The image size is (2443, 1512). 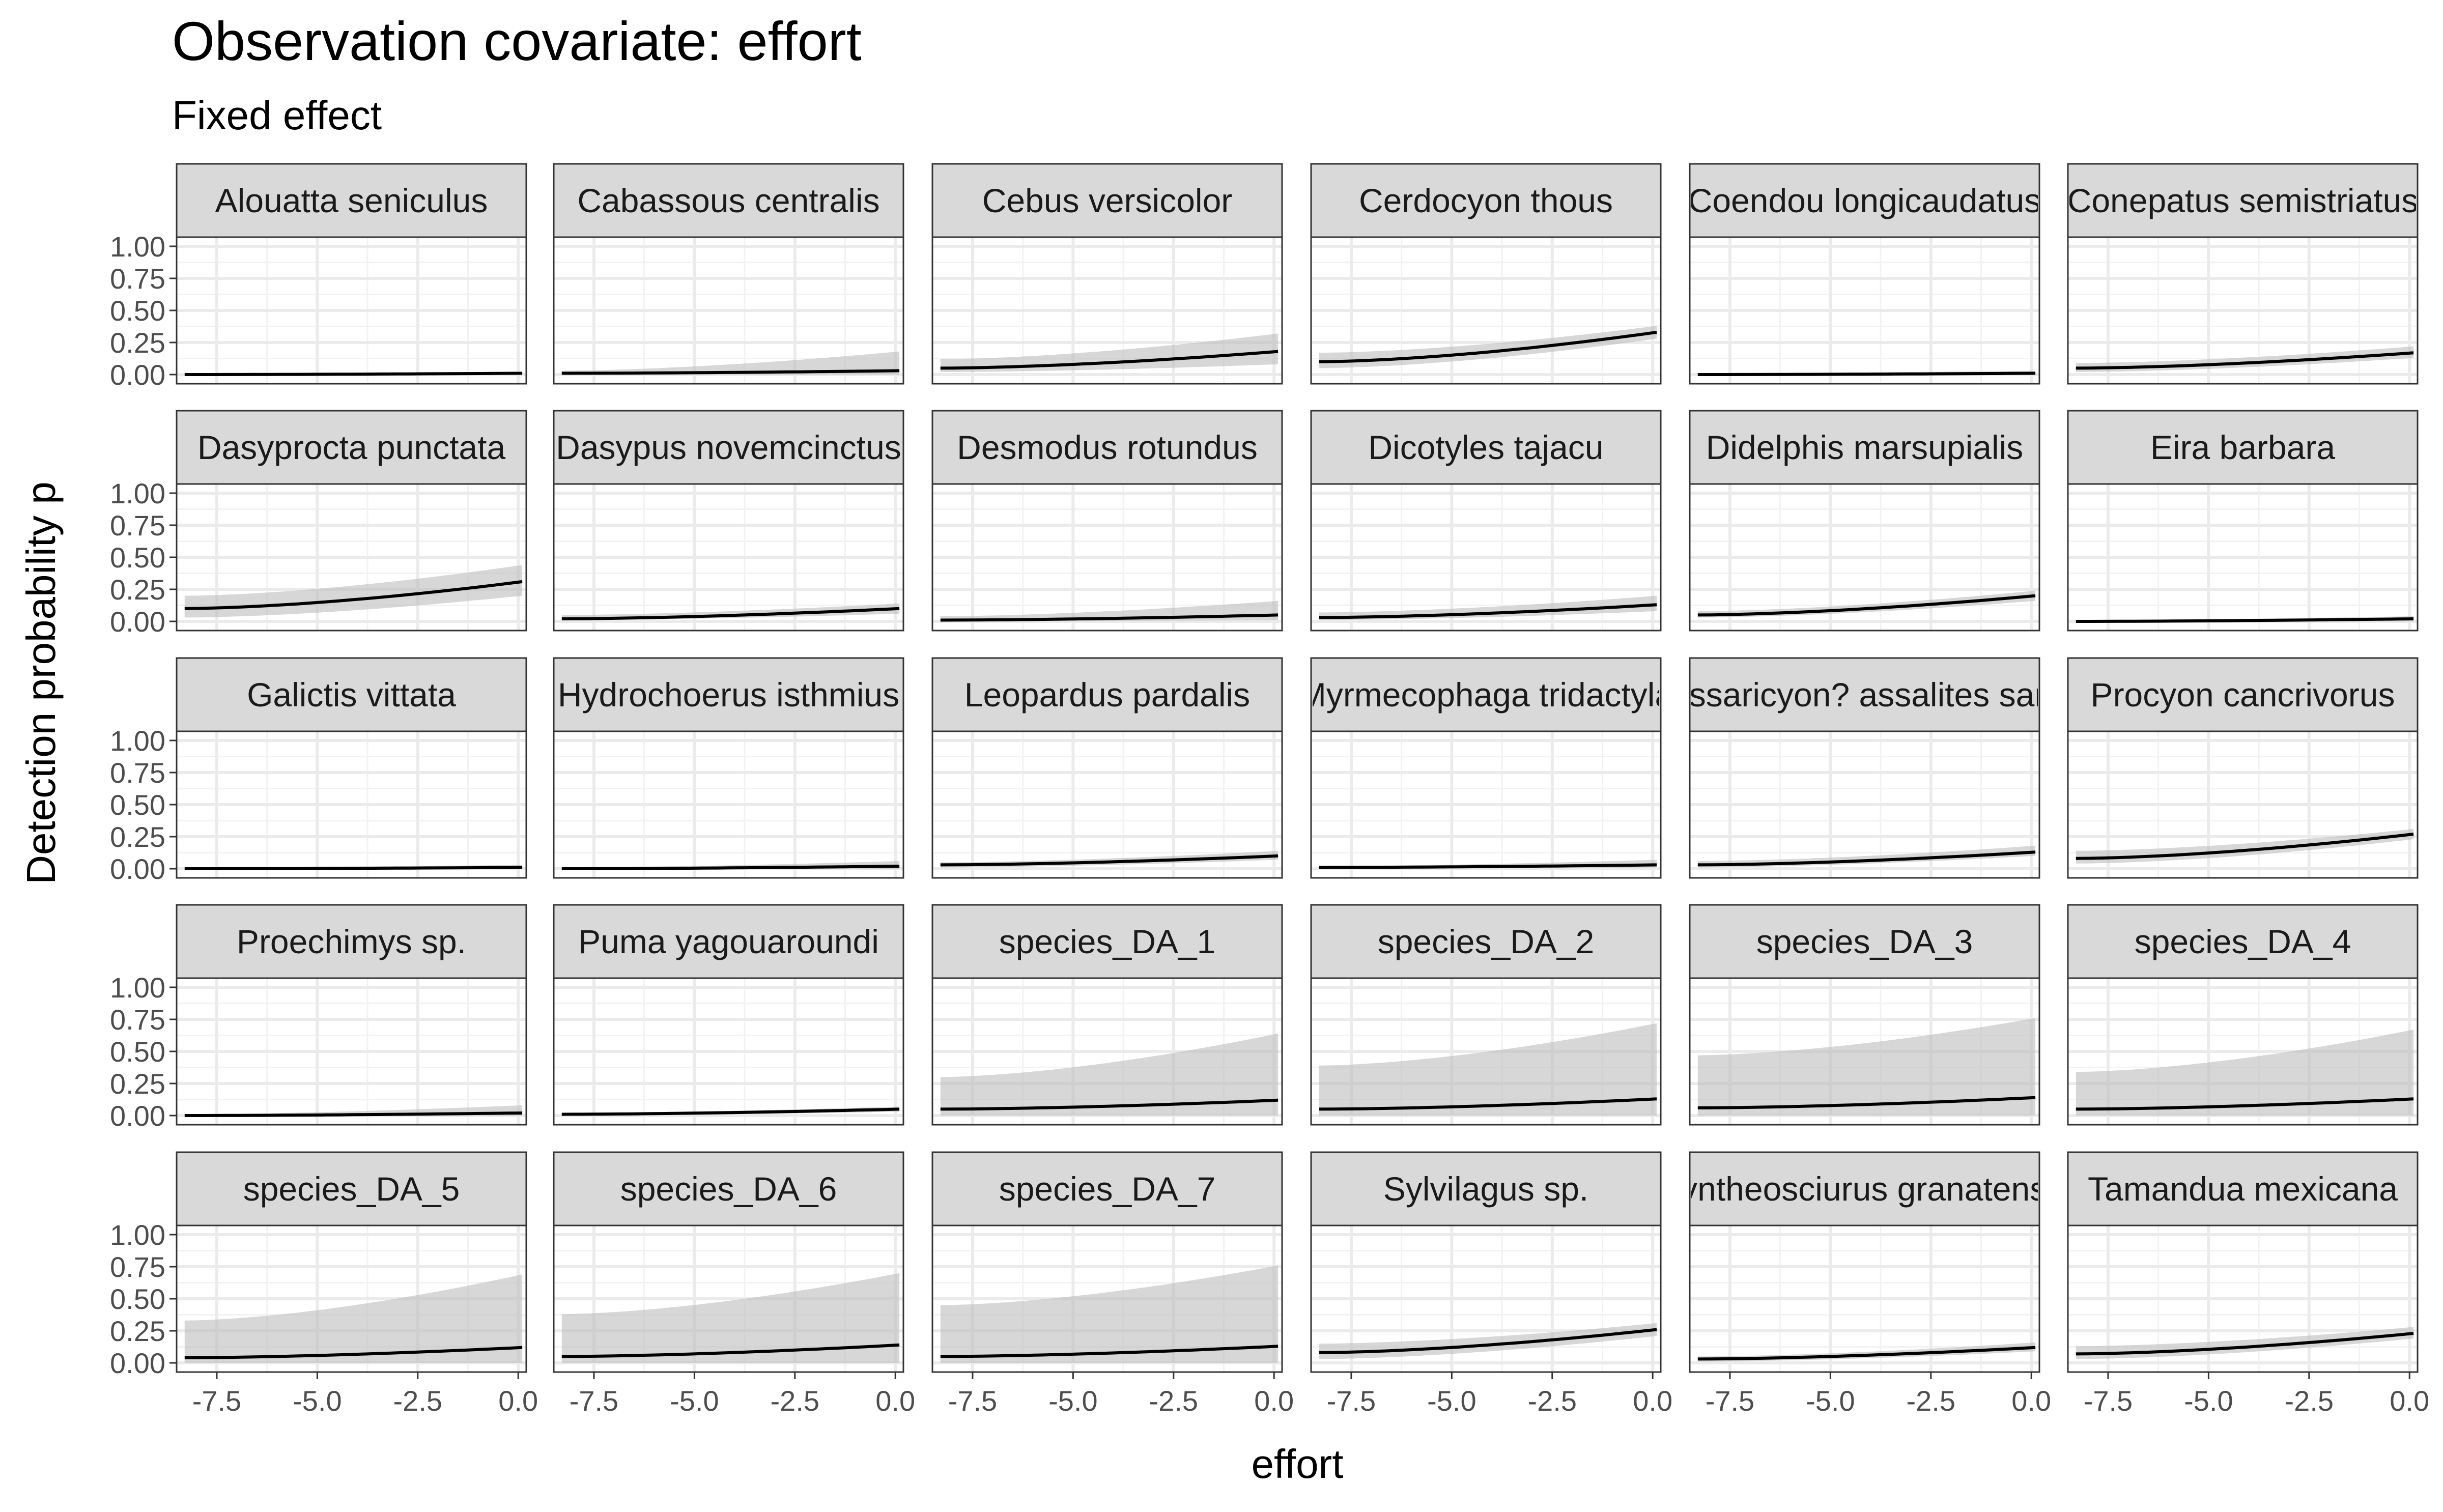 What do you see at coordinates (318, 277) in the screenshot?
I see `facet-panel: Alouatta seniculus 0.000.250.500.751.00` at bounding box center [318, 277].